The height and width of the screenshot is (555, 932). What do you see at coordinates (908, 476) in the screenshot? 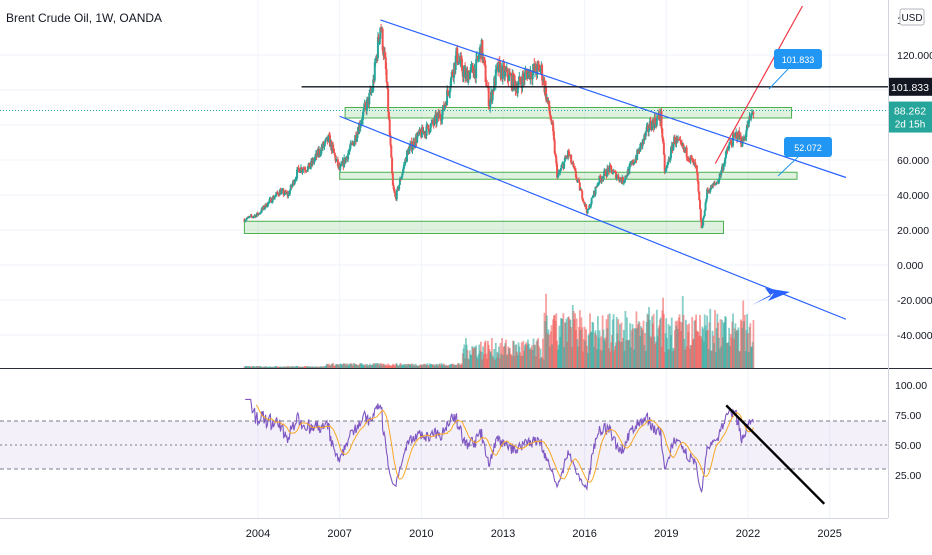
I see `rsi-axis-tick: 25.00` at bounding box center [908, 476].